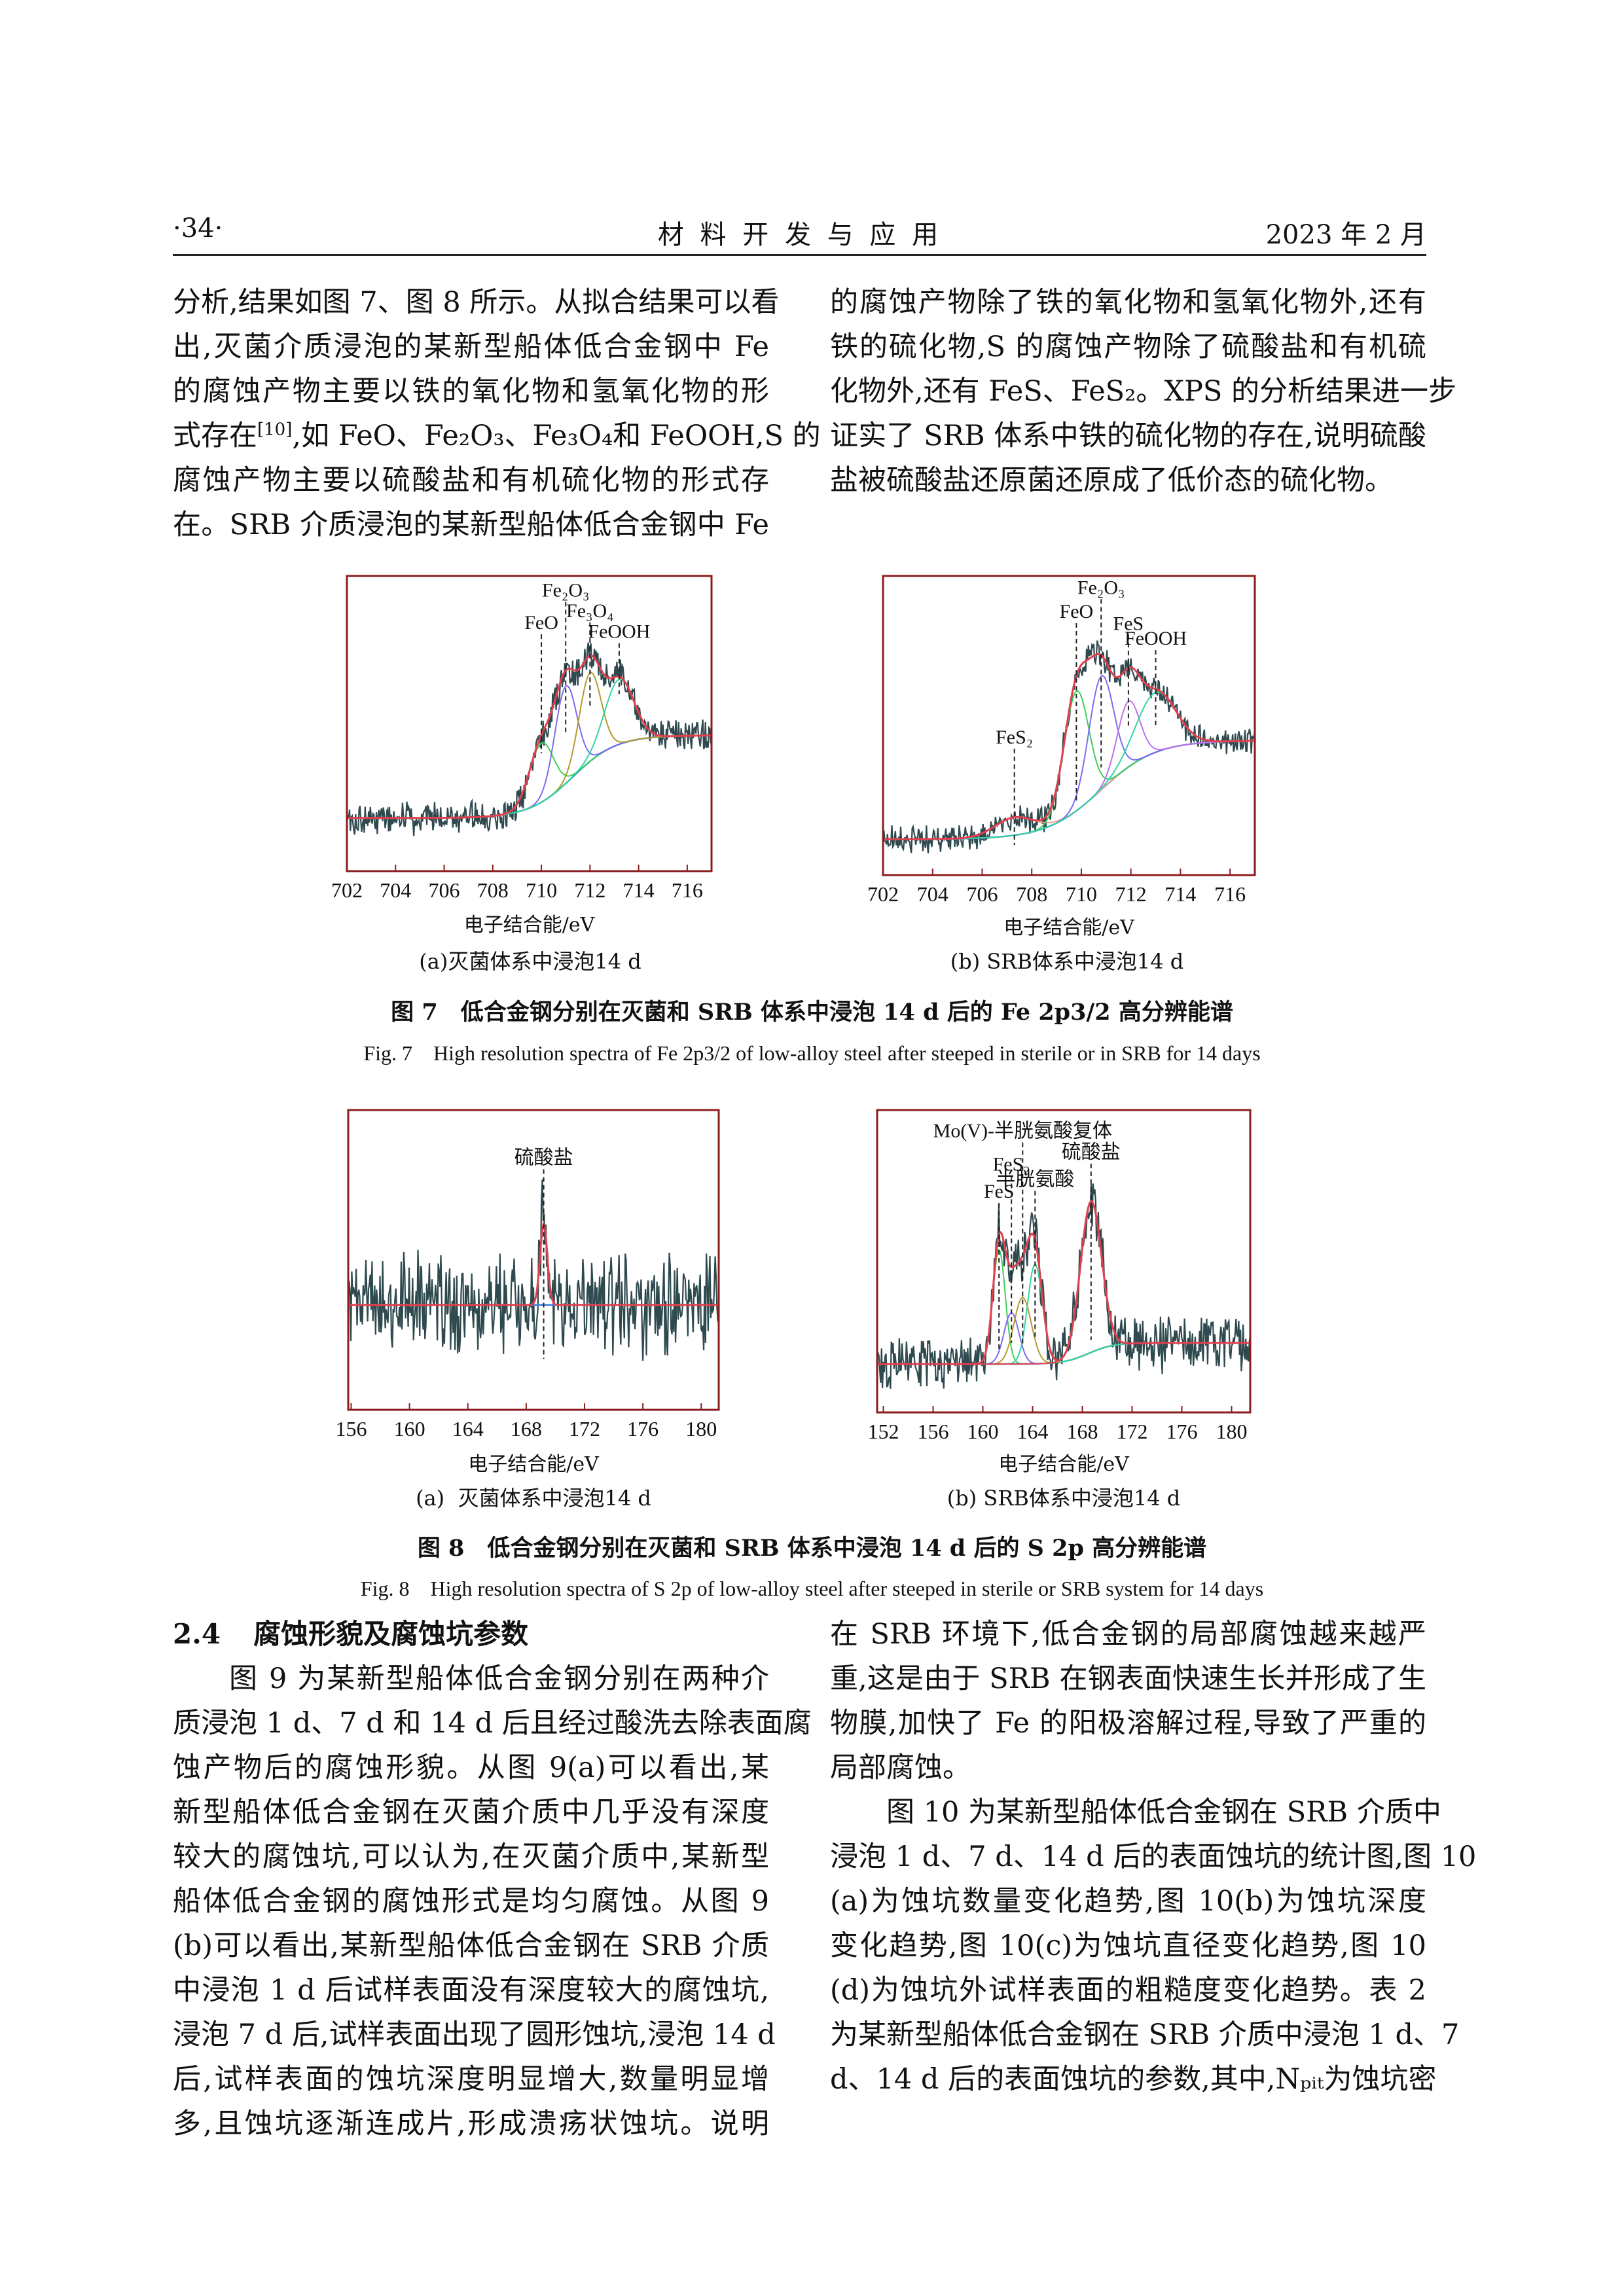 The image size is (1624, 2296). I want to click on text-span: 式存在, so click(215, 436).